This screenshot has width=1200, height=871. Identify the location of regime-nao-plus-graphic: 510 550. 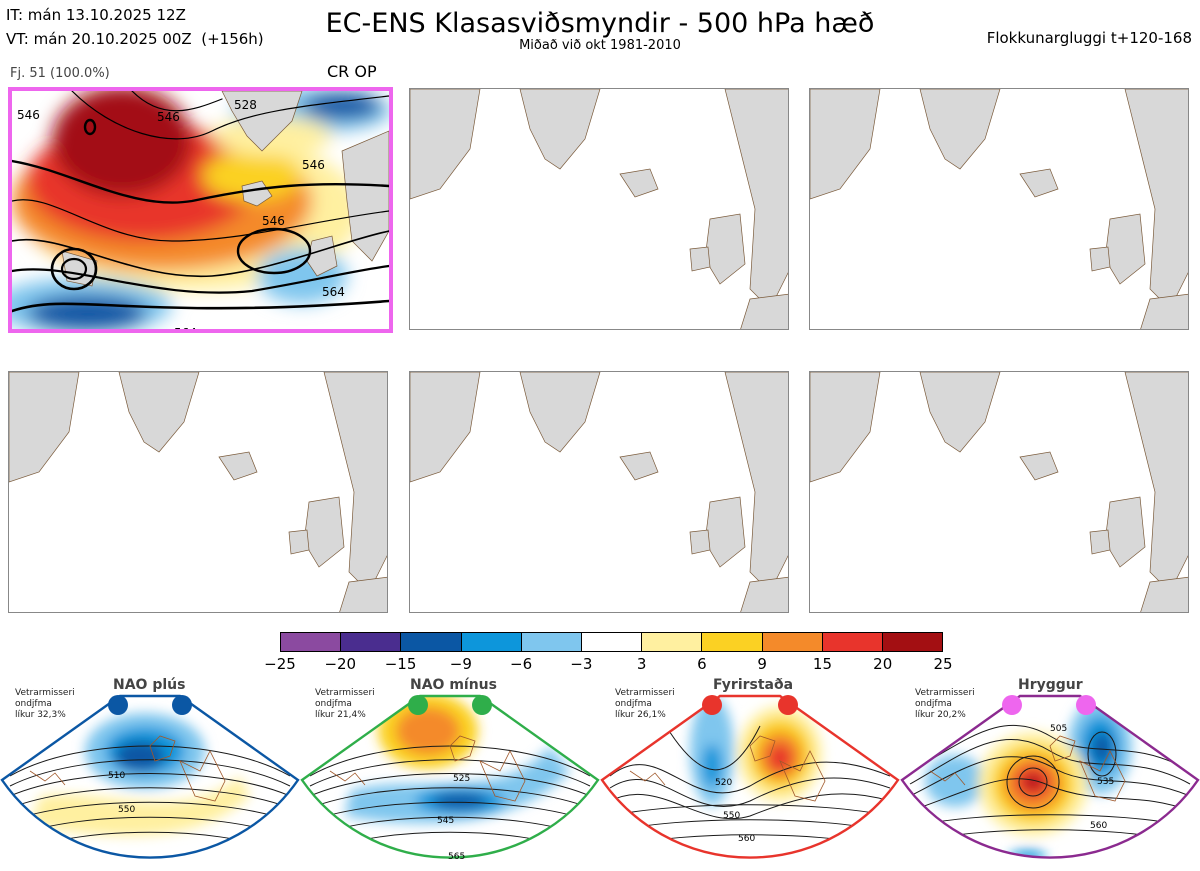
(150, 776).